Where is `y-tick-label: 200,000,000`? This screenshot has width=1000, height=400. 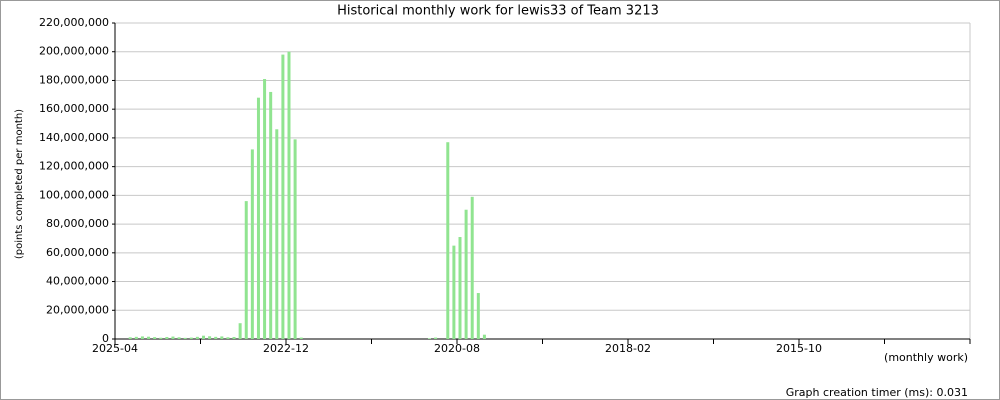
y-tick-label: 200,000,000 is located at coordinates (74, 51).